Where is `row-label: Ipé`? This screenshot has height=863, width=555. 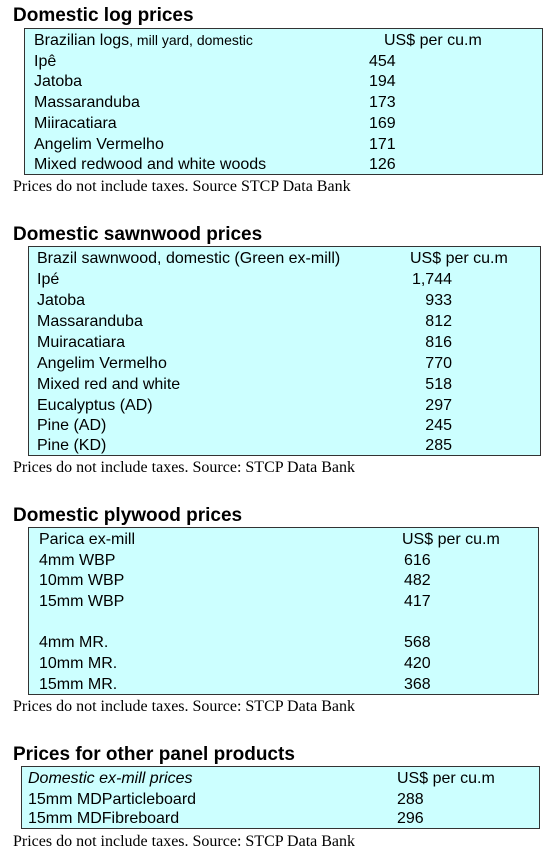
row-label: Ipé is located at coordinates (48, 279).